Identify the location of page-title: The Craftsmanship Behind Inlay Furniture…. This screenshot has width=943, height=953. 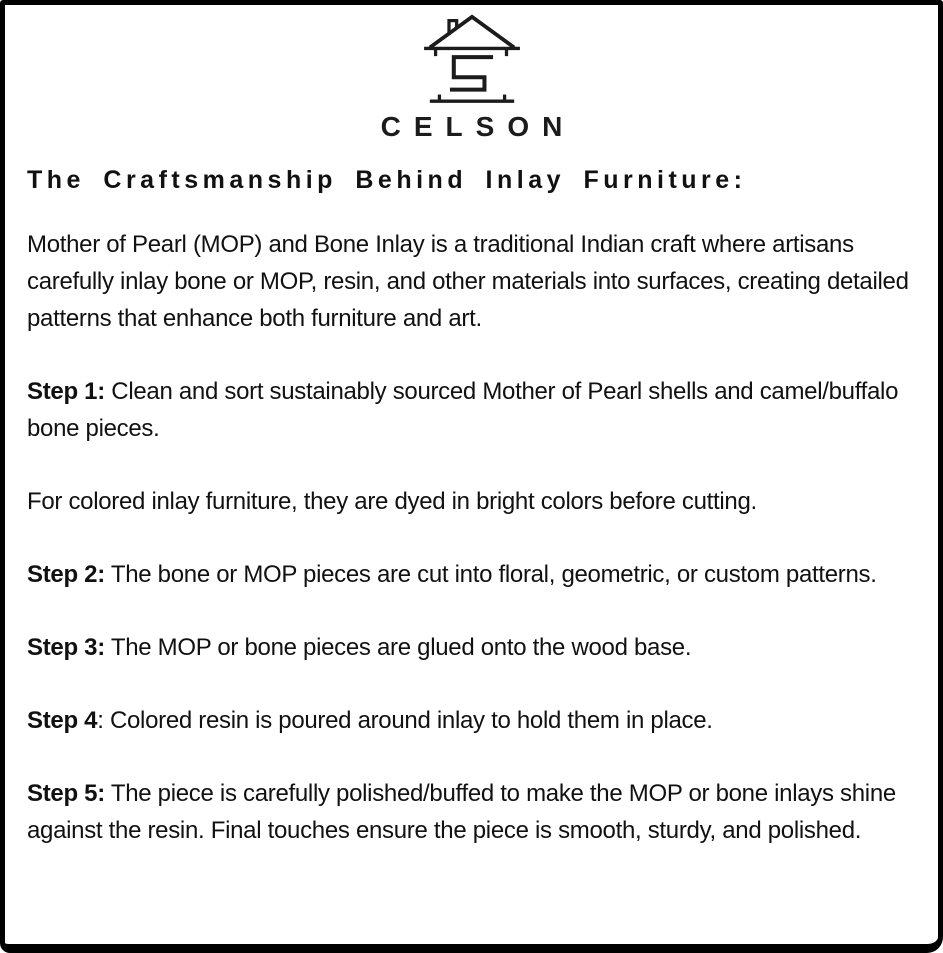
(387, 180).